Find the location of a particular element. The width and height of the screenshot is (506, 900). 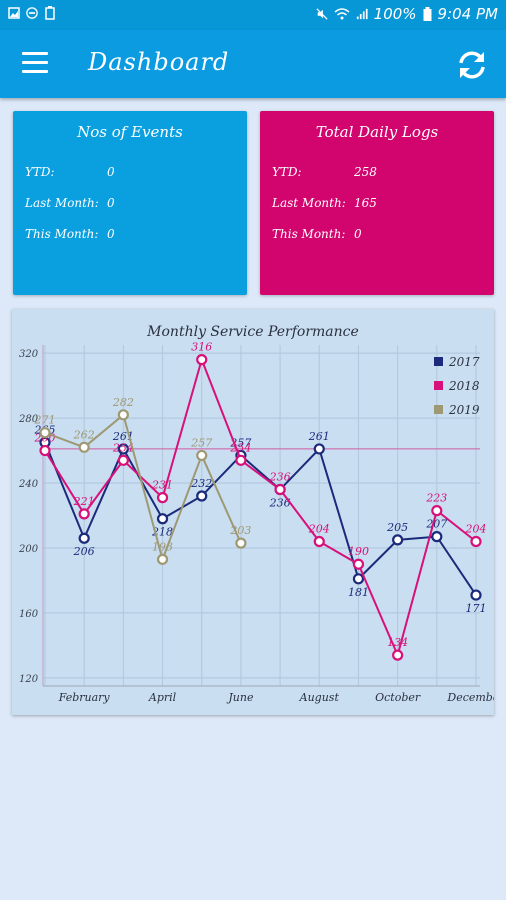

status-left-icons is located at coordinates (32, 13).